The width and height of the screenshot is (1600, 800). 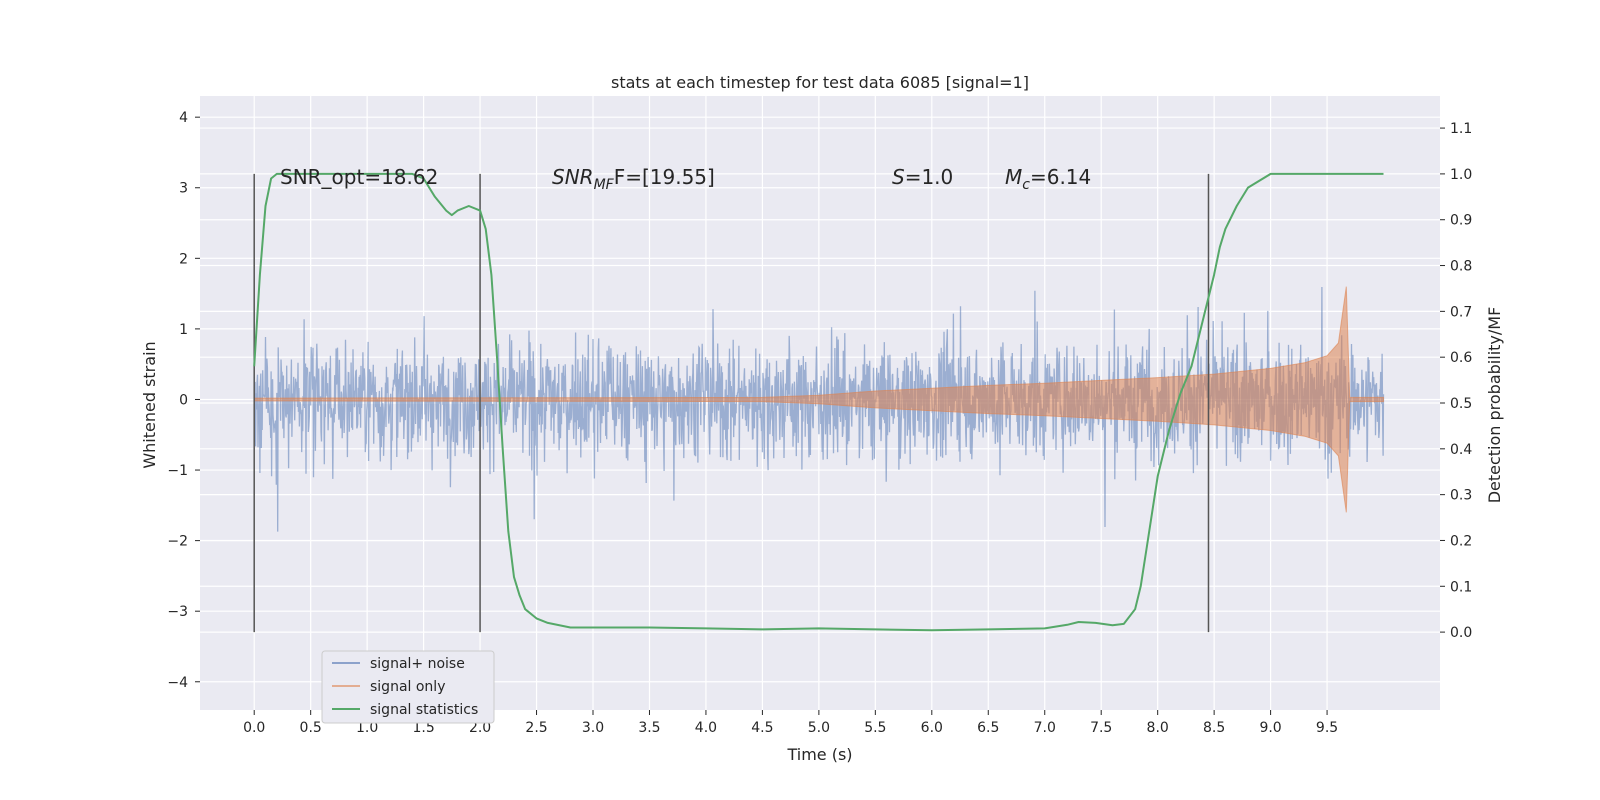 I want to click on y2-tick-label: 0.2, so click(x=1461, y=541).